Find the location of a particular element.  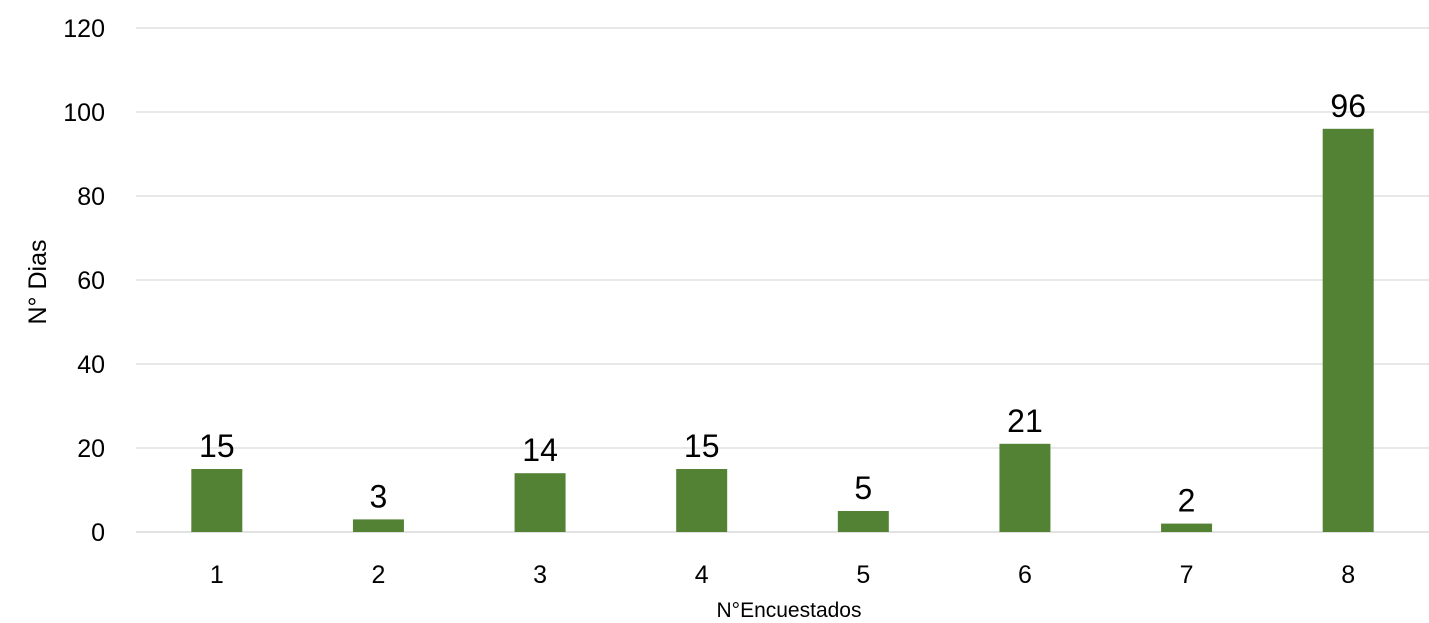

x-tick-label: 3 is located at coordinates (540, 575).